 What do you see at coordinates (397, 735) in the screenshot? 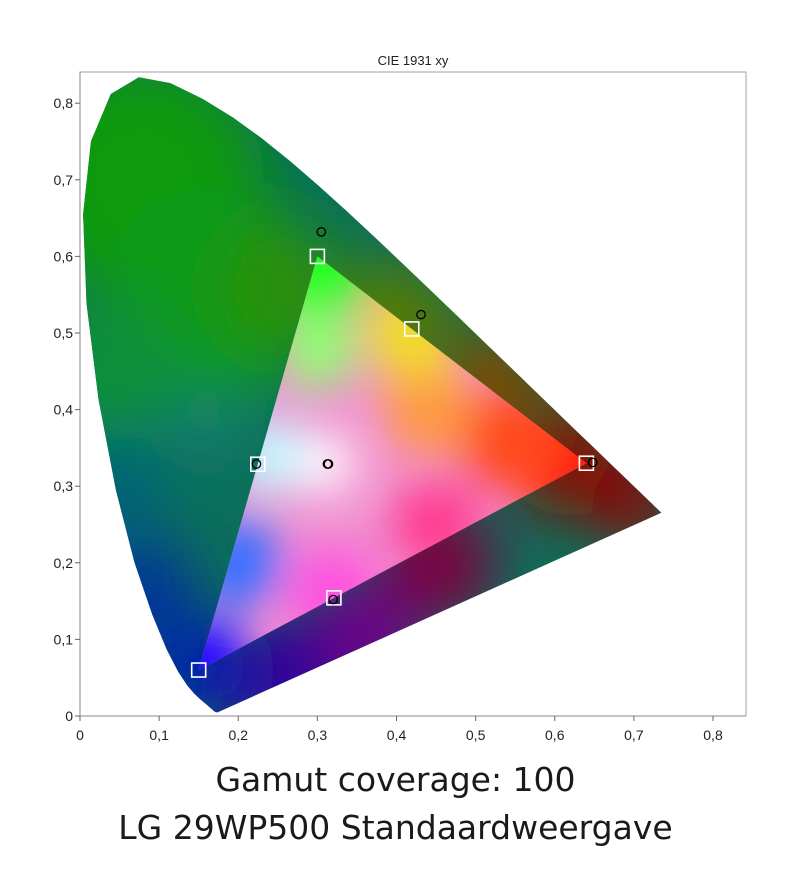
I see `x-tick-label: 0,4` at bounding box center [397, 735].